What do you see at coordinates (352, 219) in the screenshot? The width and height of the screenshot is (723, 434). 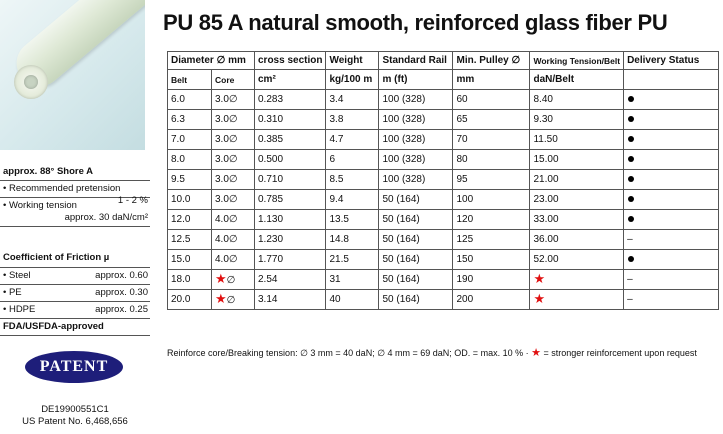 I see `cell-weight: 13.5` at bounding box center [352, 219].